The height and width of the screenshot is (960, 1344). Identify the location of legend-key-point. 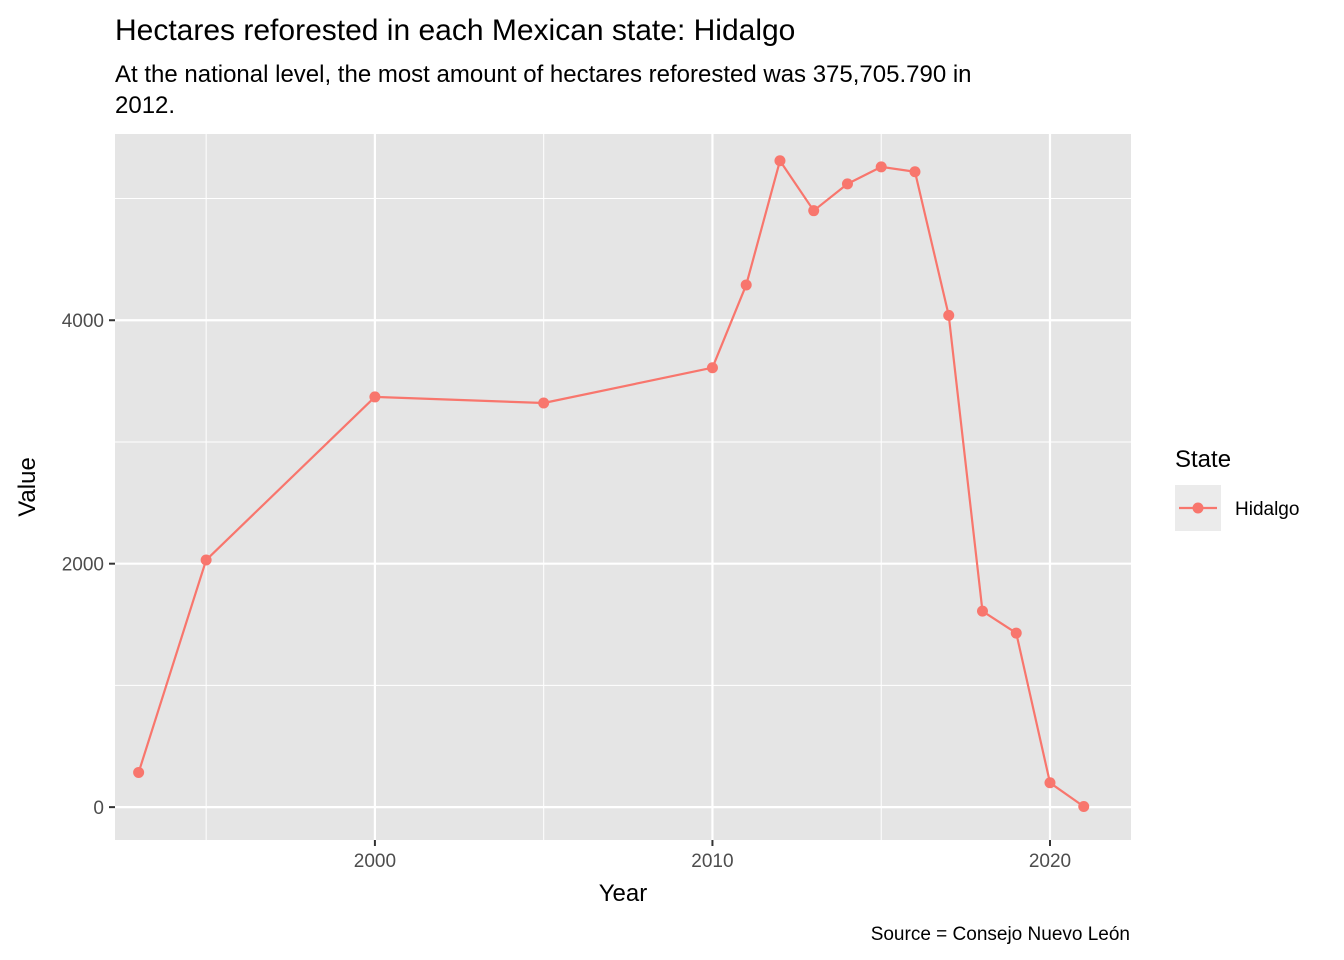
(1198, 508).